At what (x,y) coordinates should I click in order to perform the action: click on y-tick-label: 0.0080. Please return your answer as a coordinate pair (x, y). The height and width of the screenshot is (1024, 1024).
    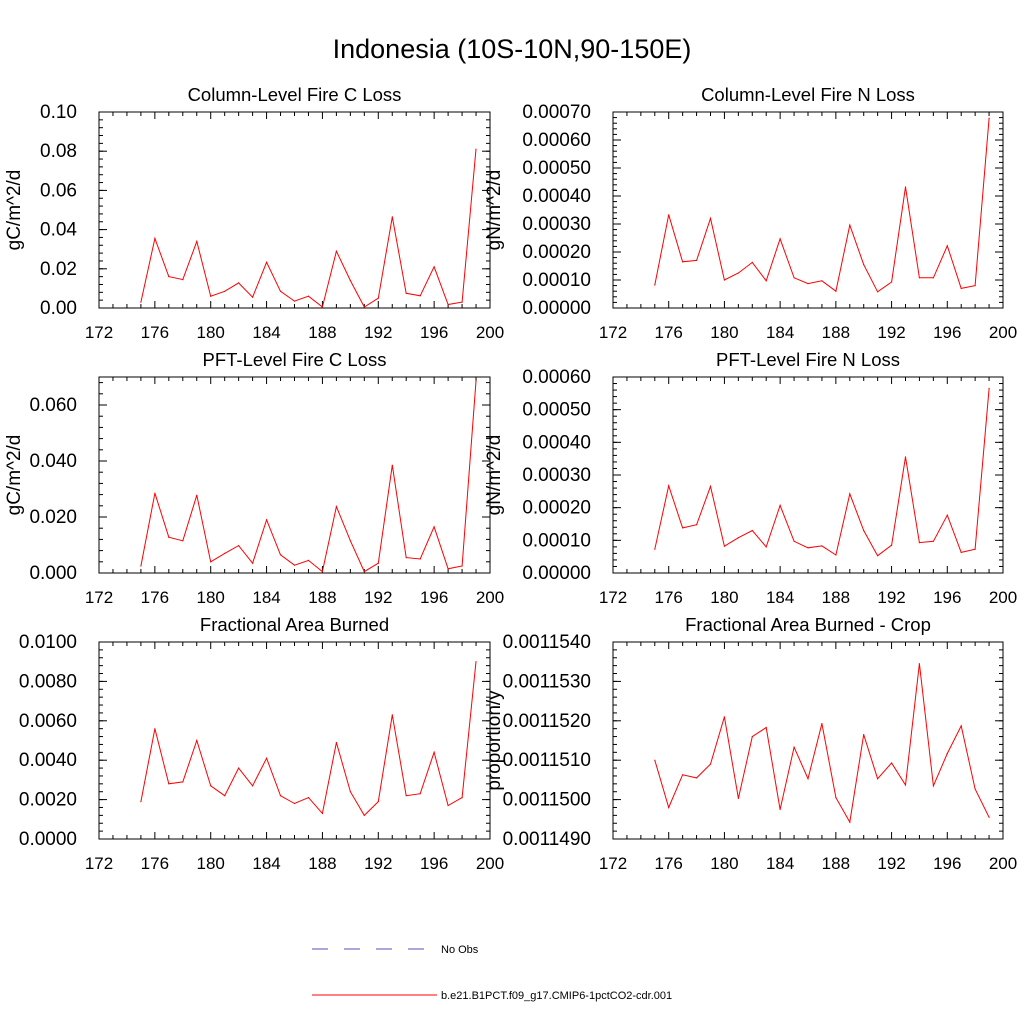
    Looking at the image, I should click on (48, 681).